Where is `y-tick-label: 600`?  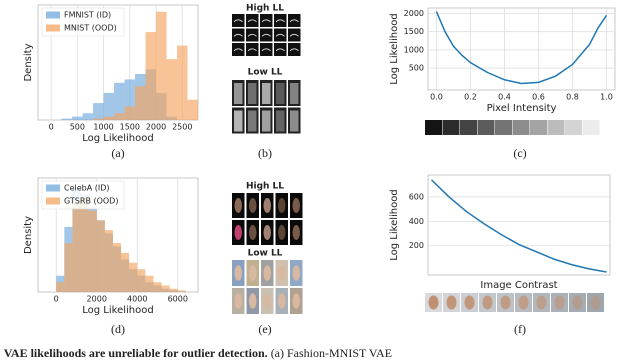
y-tick-label: 600 is located at coordinates (416, 196).